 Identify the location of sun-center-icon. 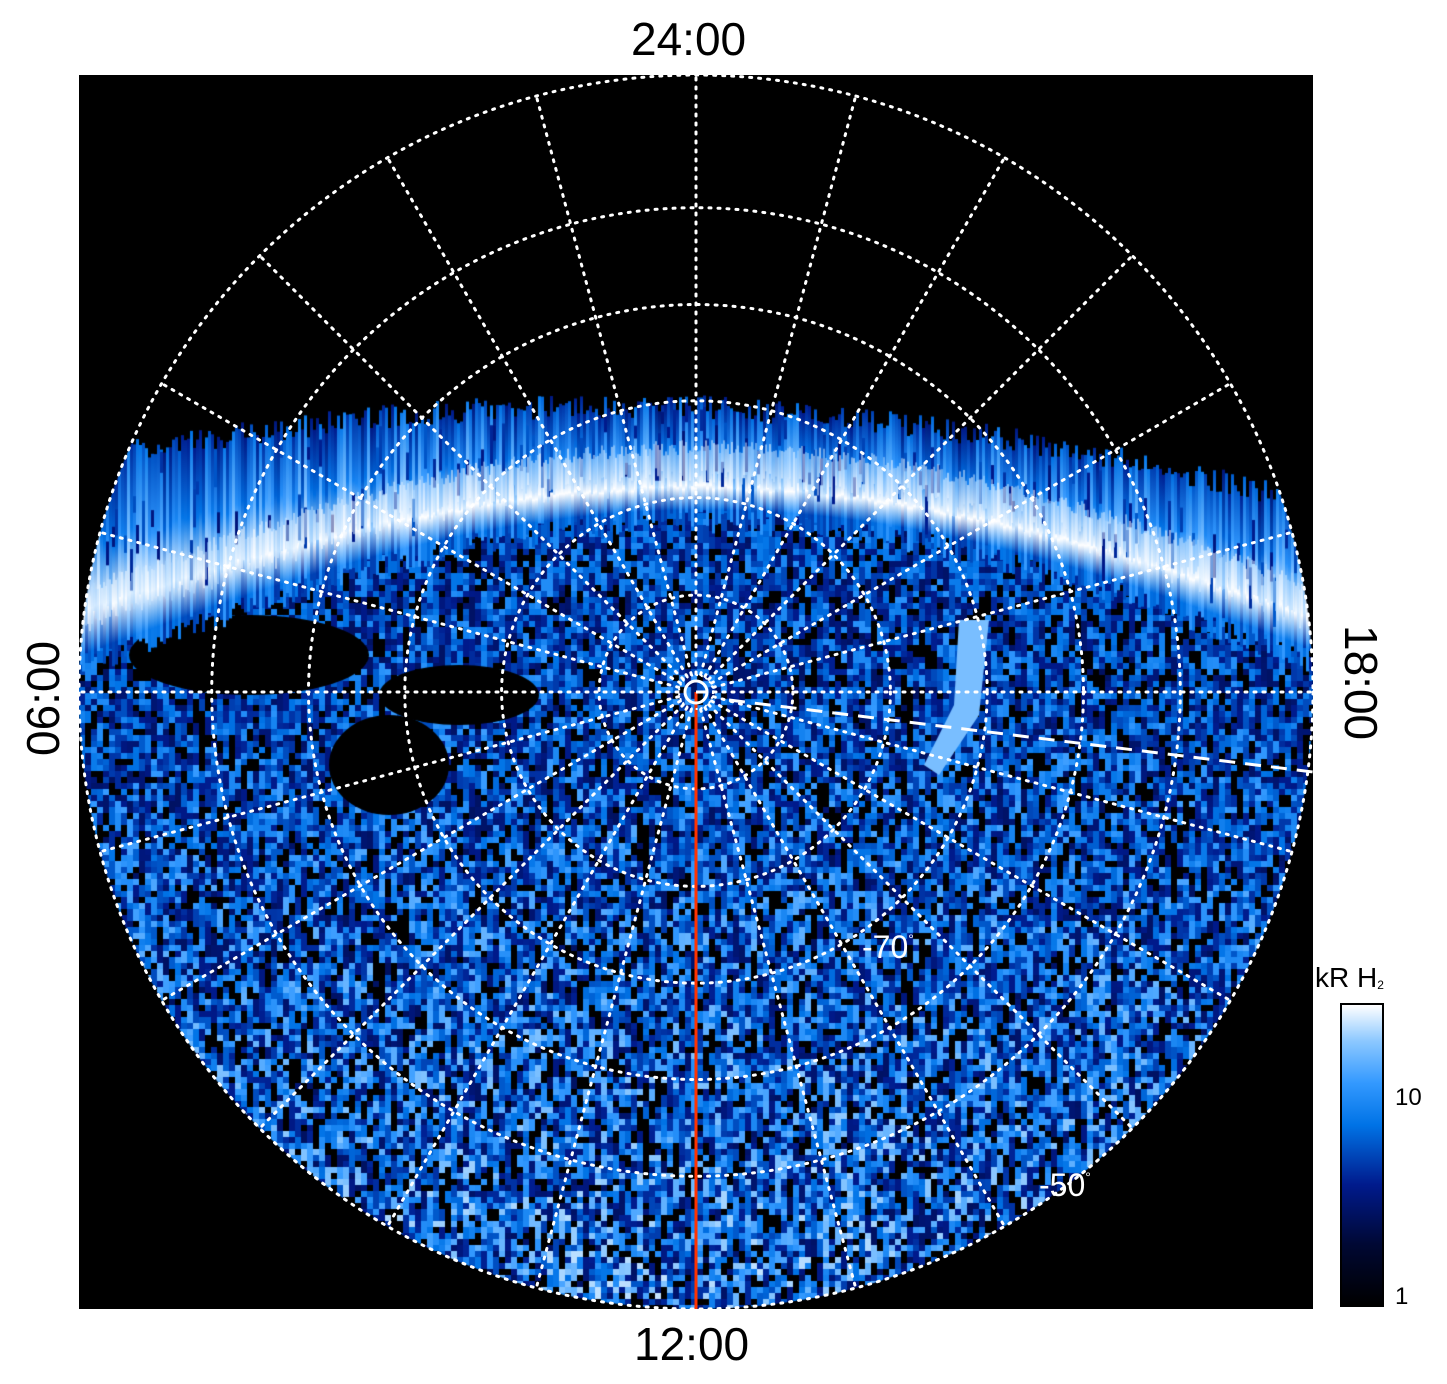
(696, 692).